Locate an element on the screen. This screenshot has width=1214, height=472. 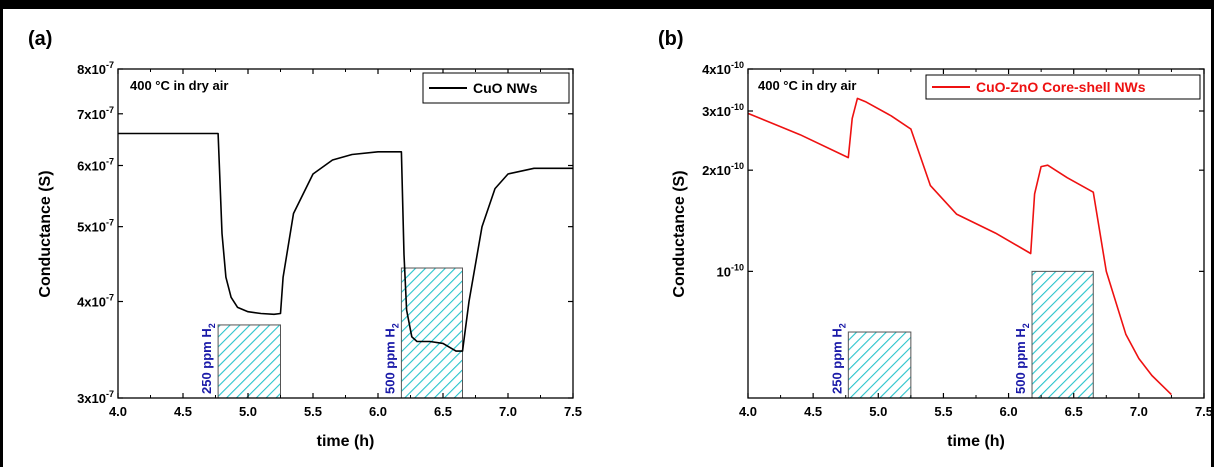
y-tick-label: 6x10⁻⁷ is located at coordinates (95, 164).